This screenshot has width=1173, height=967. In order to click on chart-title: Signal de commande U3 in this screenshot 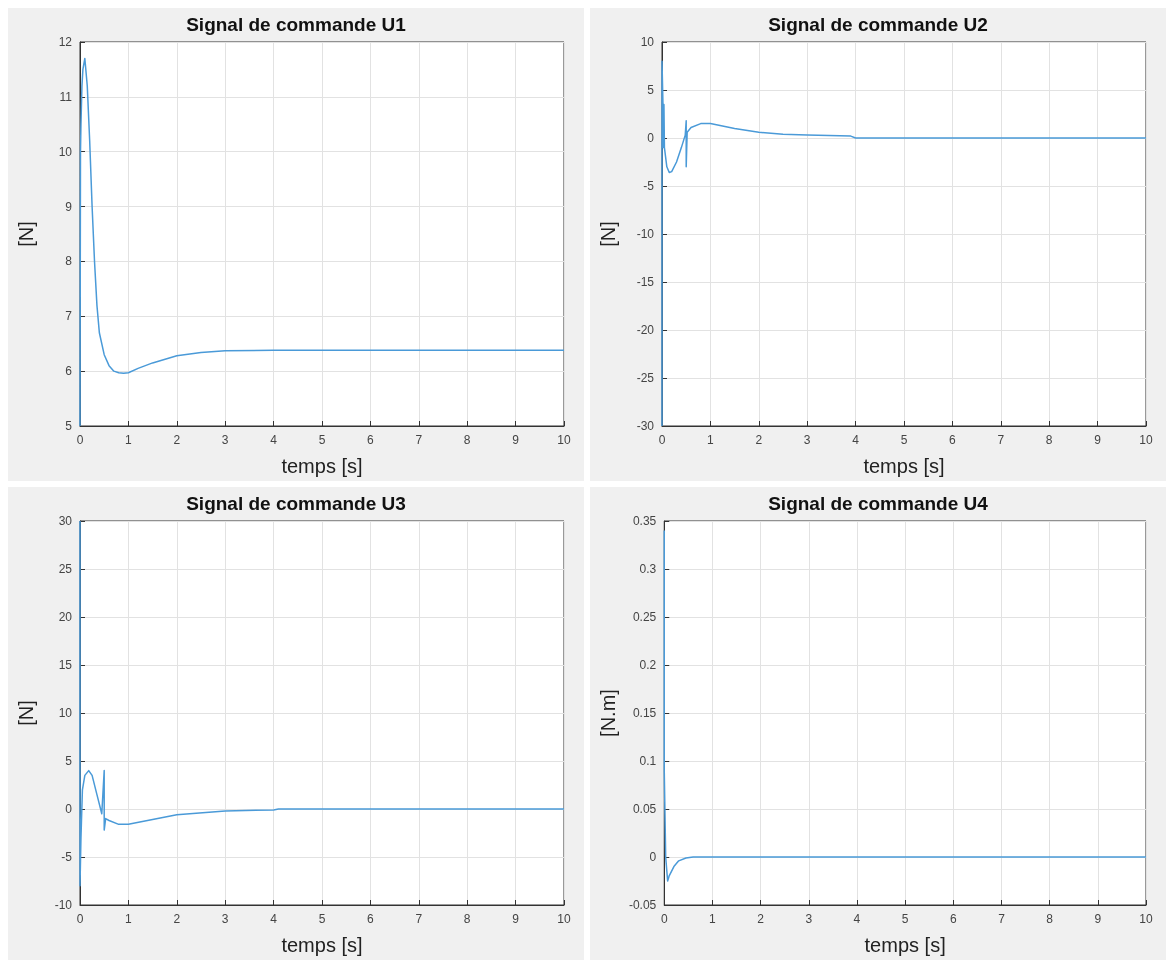, I will do `click(296, 503)`.